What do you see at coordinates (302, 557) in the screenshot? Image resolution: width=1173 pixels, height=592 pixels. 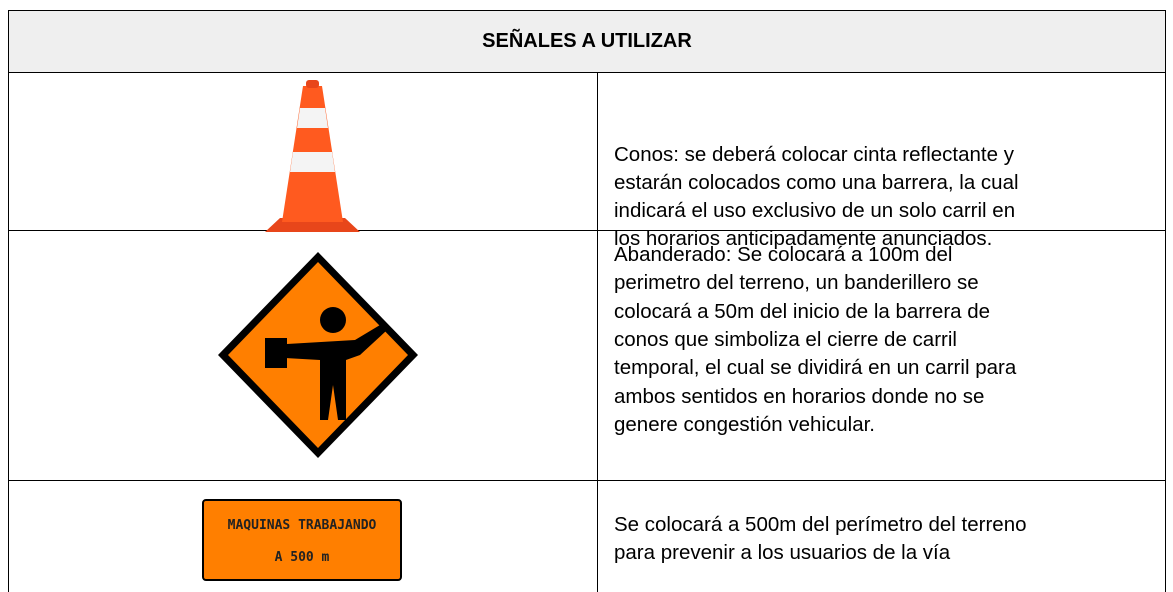 I see `sign-text: A 500 m` at bounding box center [302, 557].